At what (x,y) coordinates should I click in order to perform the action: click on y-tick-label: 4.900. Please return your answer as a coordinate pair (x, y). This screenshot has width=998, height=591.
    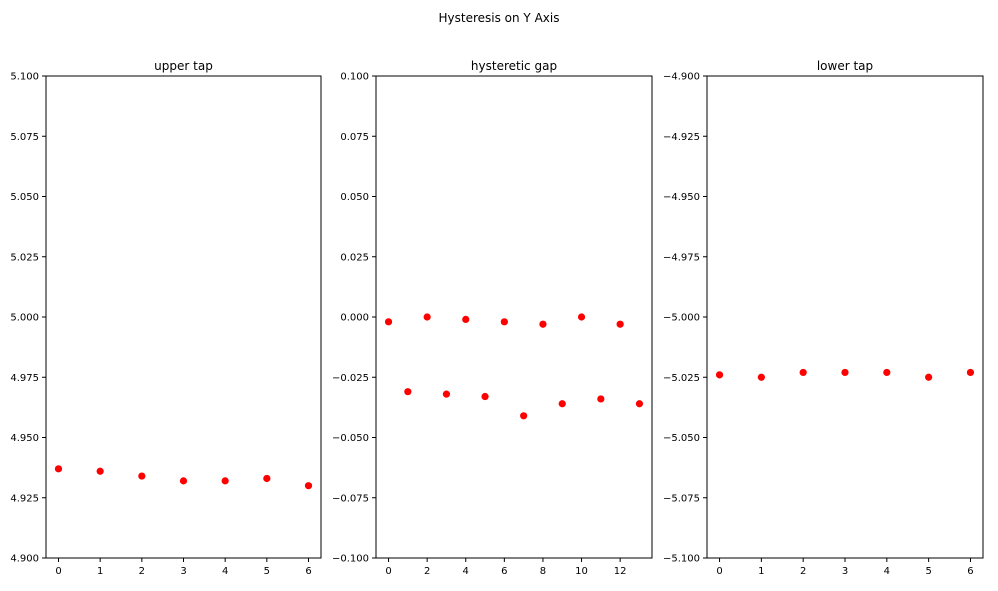
    Looking at the image, I should click on (24, 559).